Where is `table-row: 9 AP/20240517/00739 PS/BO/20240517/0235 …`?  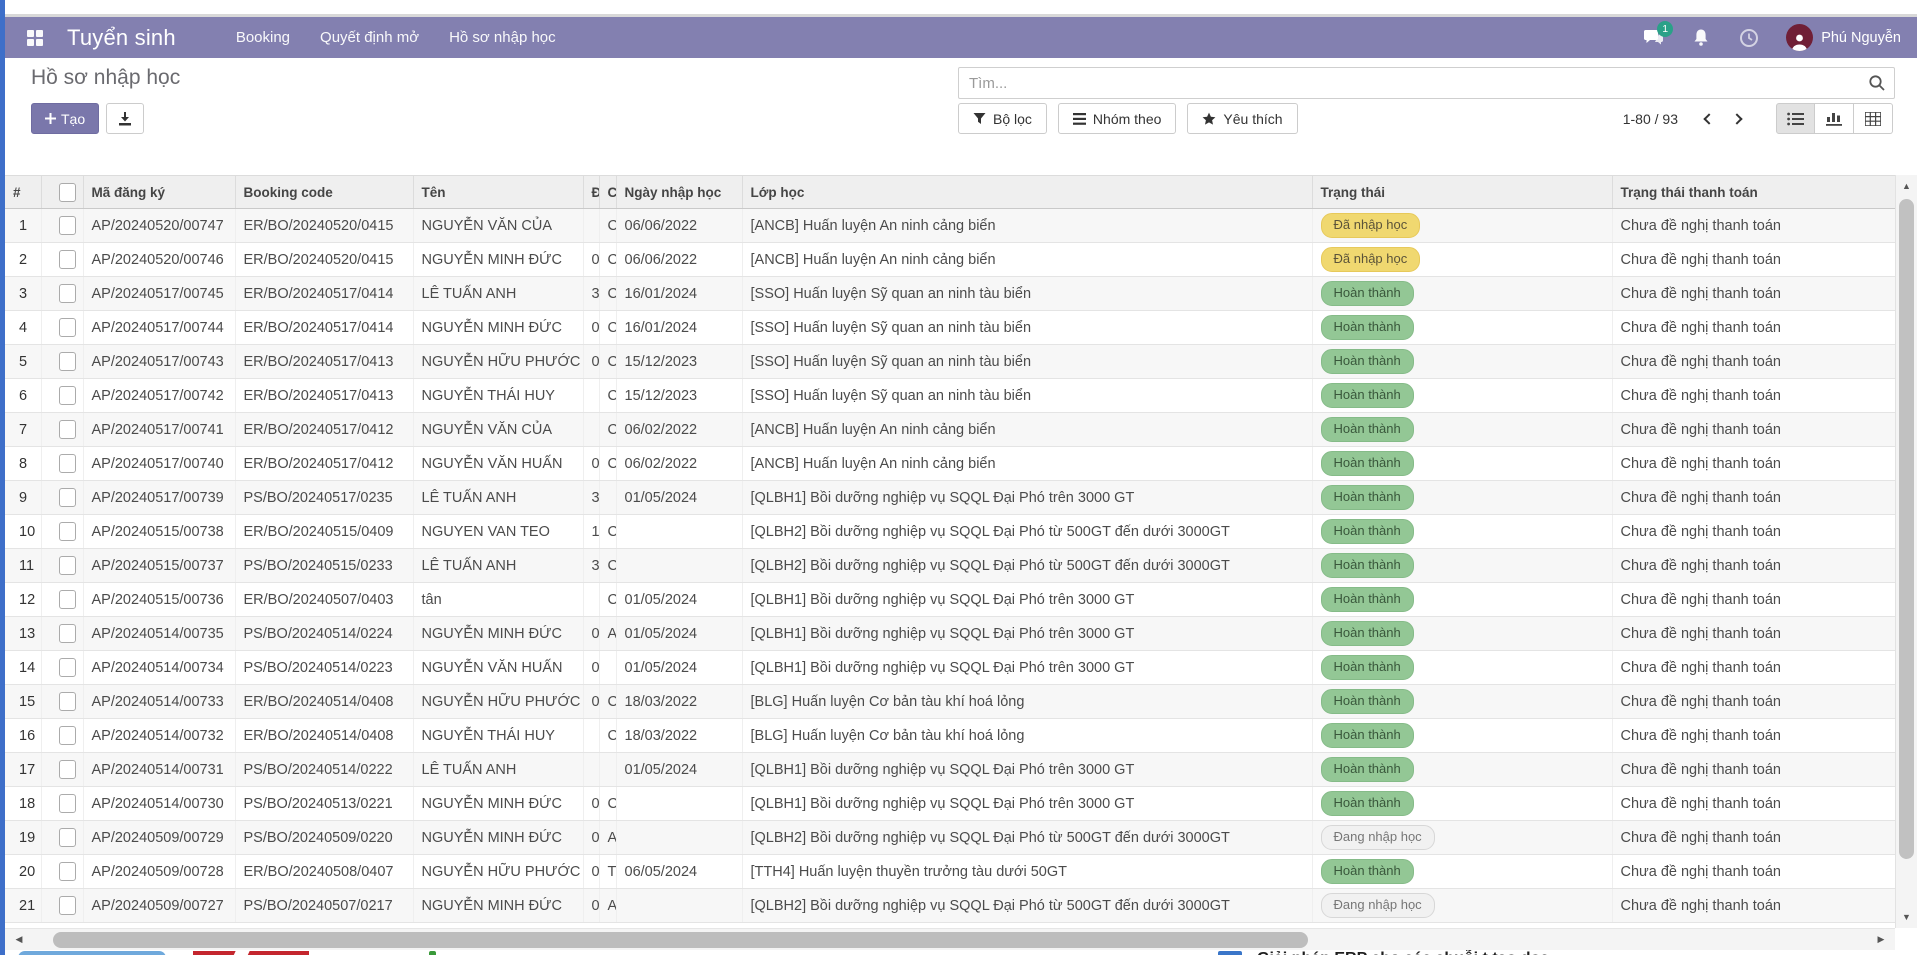
table-row: 9 AP/20240517/00739 PS/BO/20240517/0235 … is located at coordinates (950, 497).